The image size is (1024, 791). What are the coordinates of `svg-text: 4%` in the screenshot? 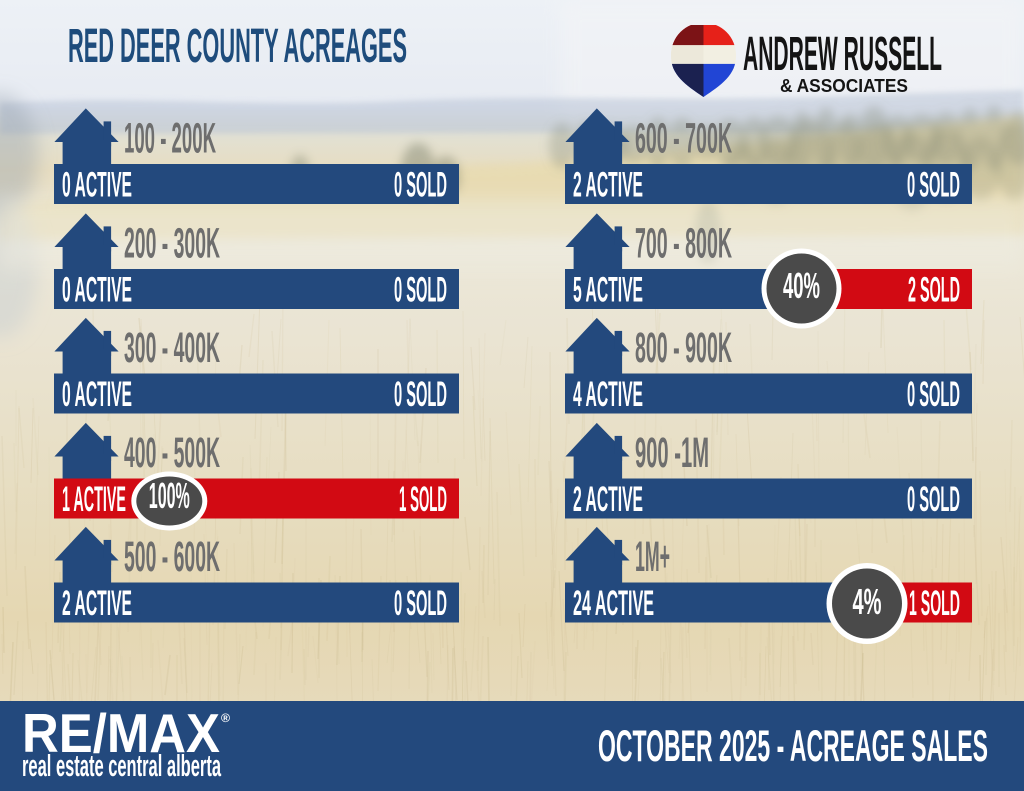 It's located at (867, 602).